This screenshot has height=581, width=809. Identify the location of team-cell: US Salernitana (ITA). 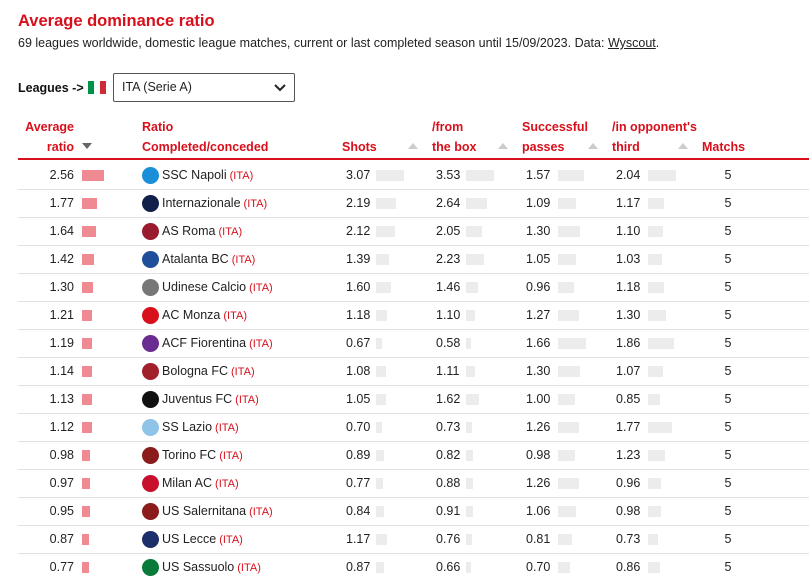
(217, 511).